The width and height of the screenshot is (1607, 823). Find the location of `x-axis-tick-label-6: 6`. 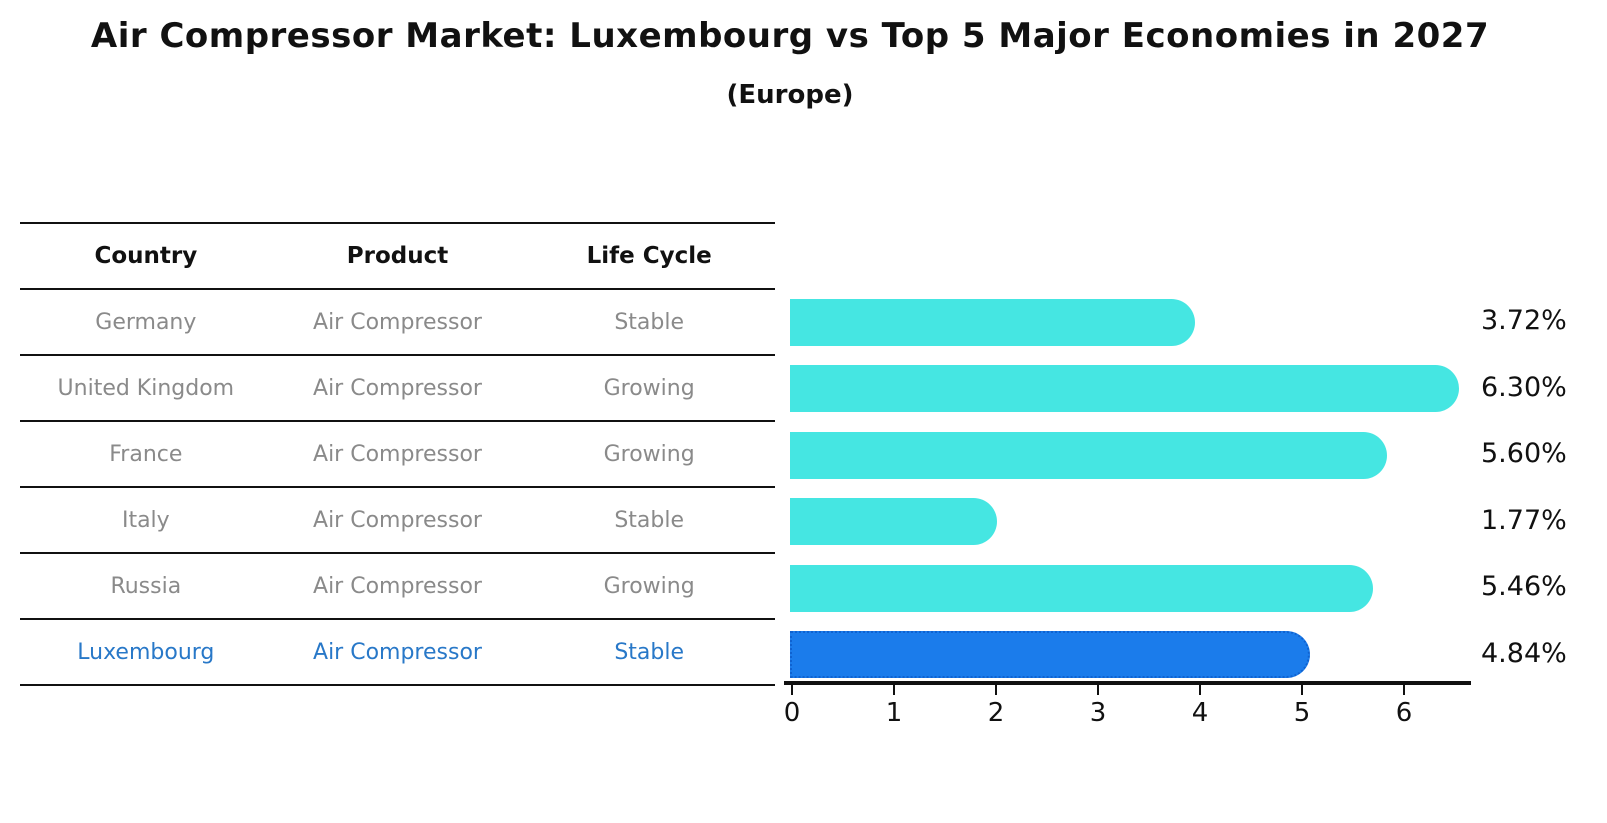

x-axis-tick-label-6: 6 is located at coordinates (1404, 713).